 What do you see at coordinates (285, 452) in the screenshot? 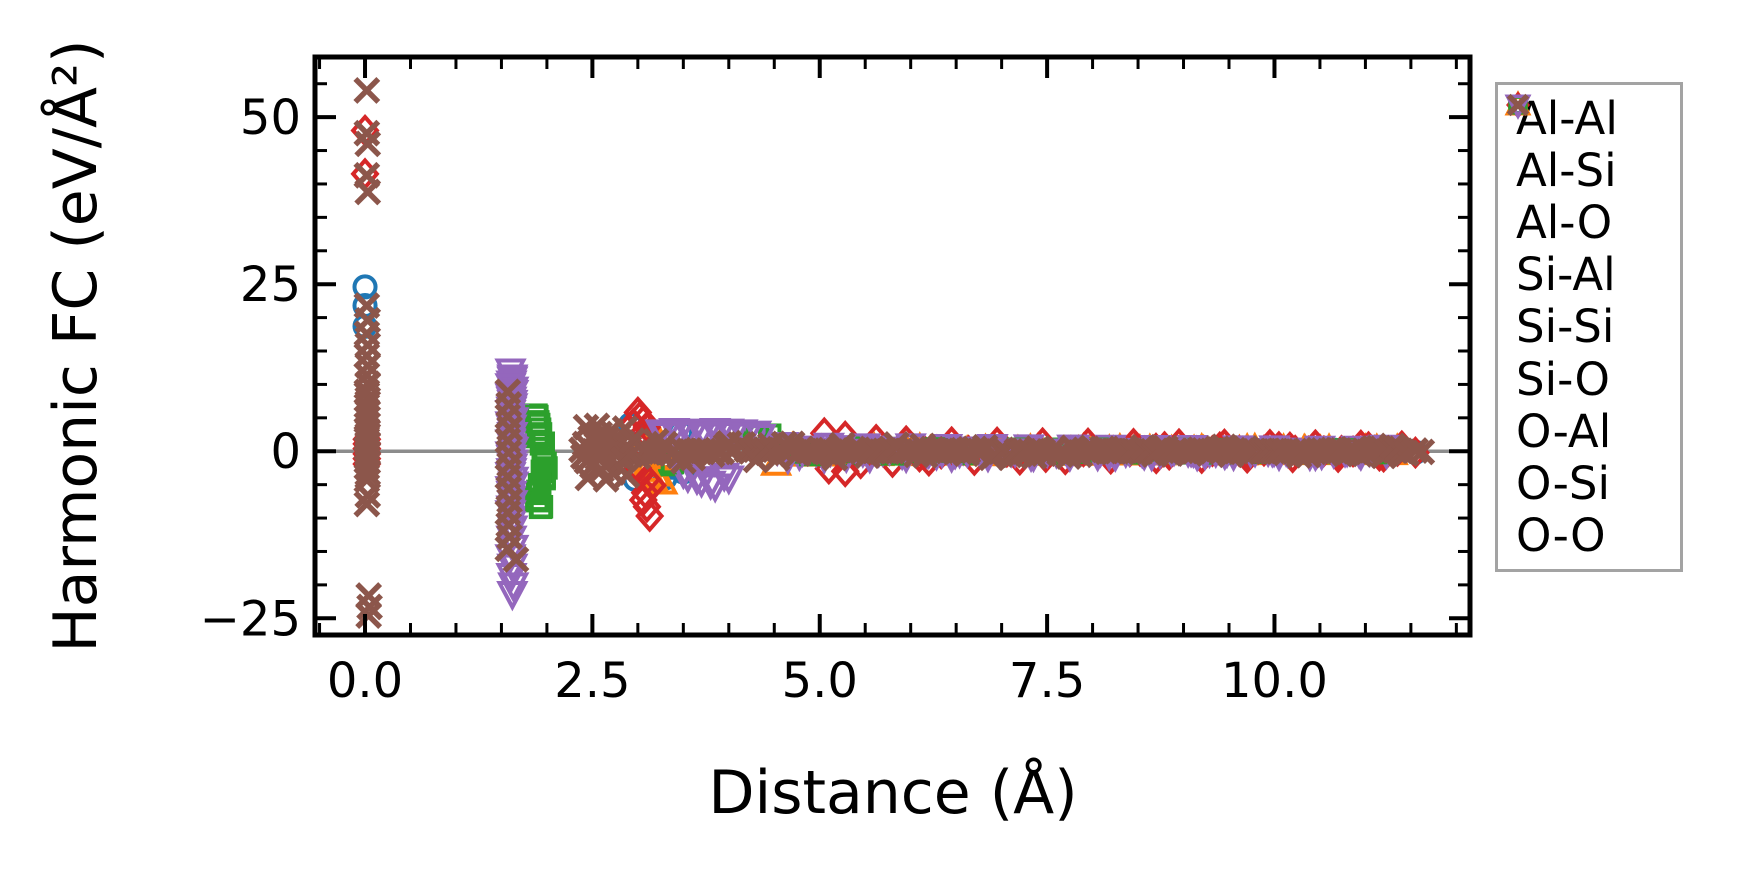
I see `y-tick-label: 0` at bounding box center [285, 452].